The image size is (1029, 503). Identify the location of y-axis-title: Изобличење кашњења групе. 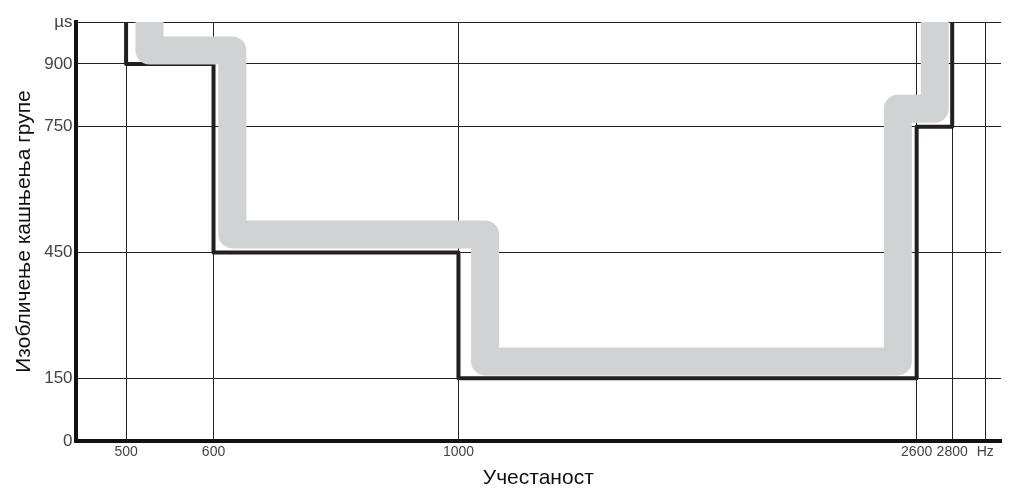
(23, 231).